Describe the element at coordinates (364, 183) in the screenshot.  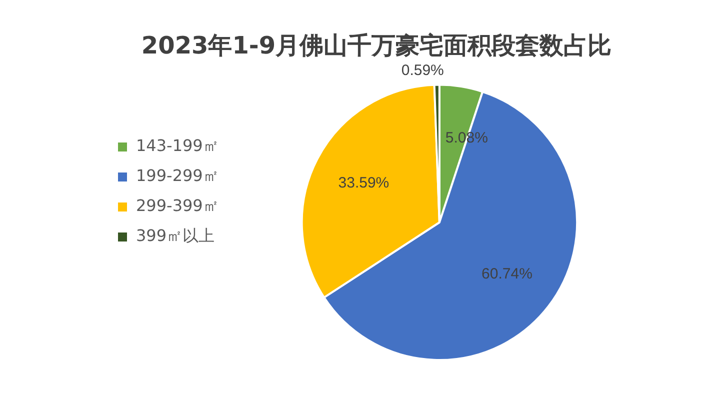
I see `data-label: 33.59%` at that location.